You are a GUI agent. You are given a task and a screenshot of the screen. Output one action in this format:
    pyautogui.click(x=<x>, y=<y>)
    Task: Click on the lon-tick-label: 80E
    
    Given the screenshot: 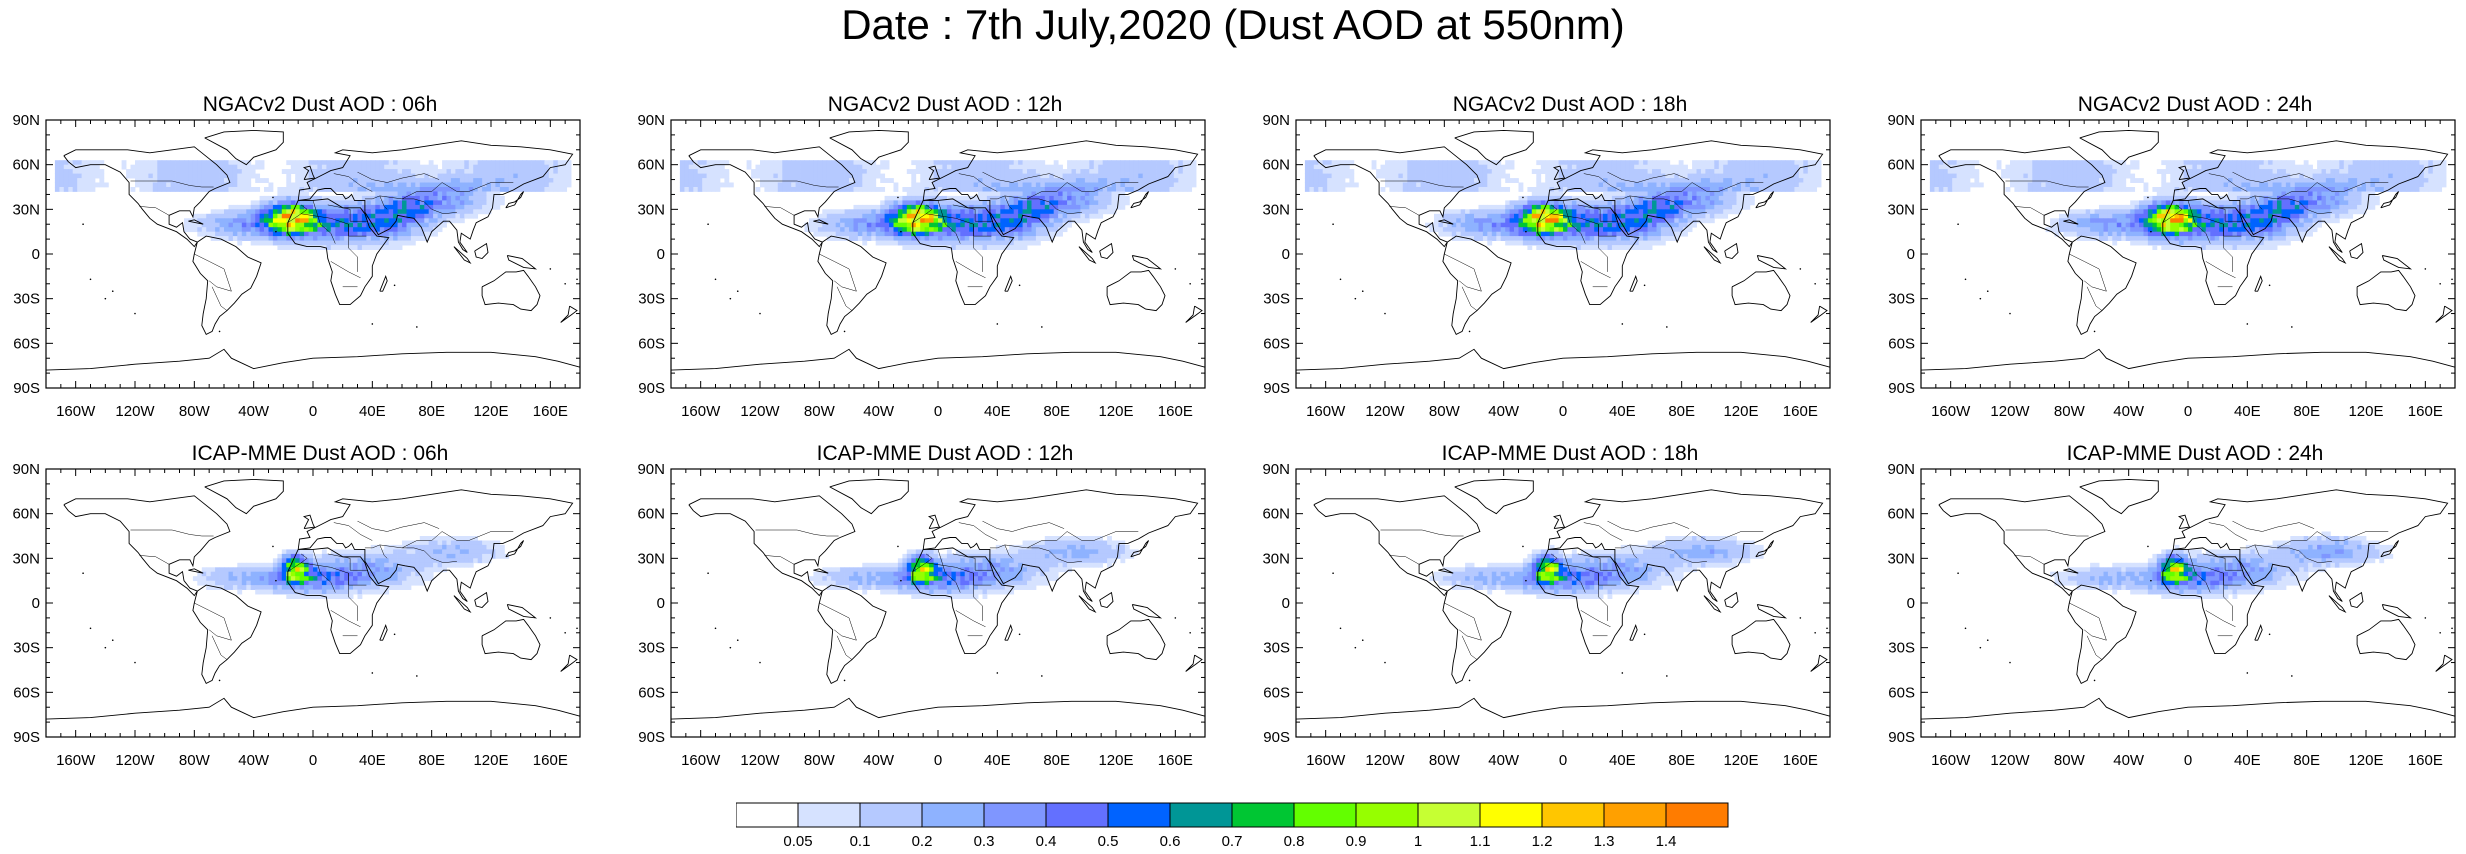 What is the action you would take?
    pyautogui.click(x=431, y=411)
    